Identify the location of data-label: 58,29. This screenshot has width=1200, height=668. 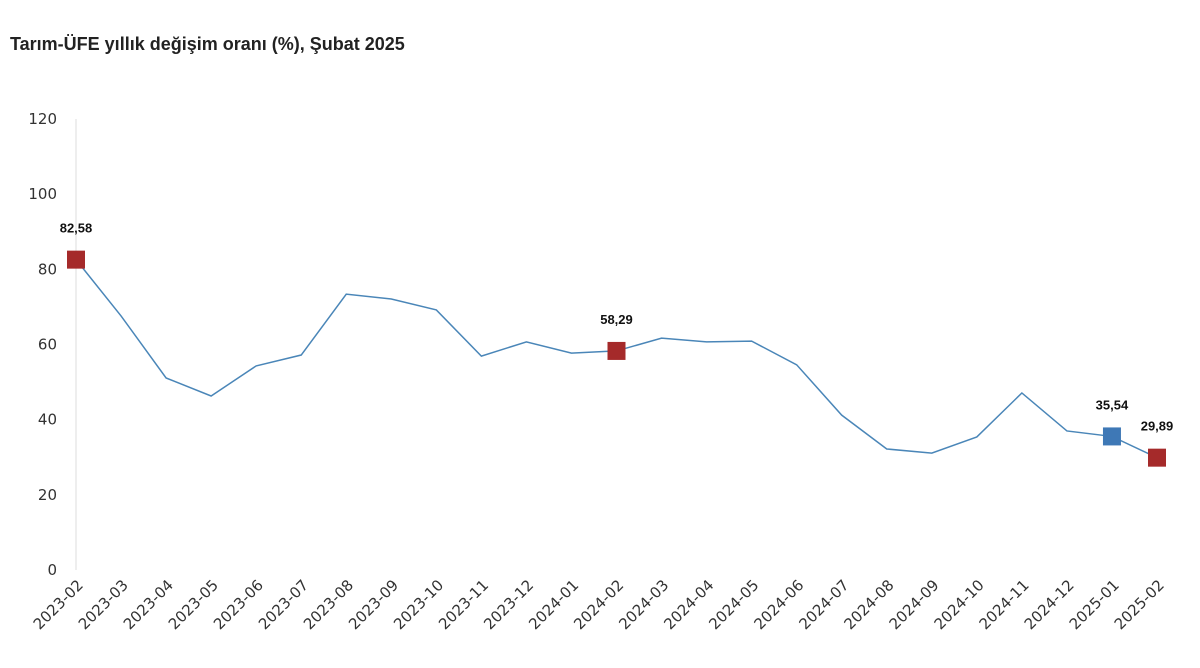
(616, 319).